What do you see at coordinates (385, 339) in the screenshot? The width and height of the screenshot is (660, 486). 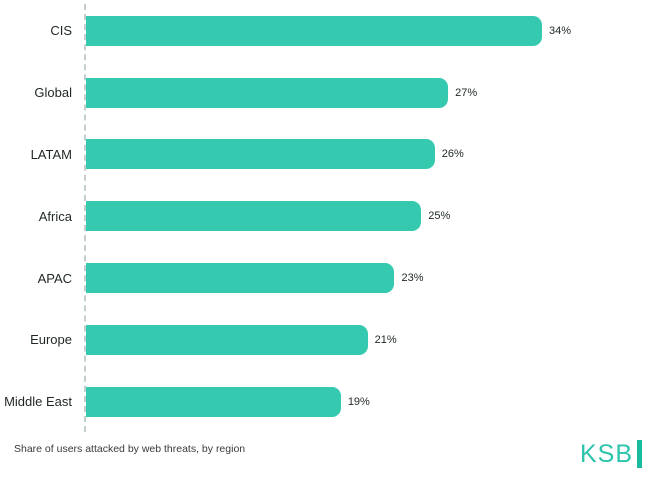 I see `value-label: 21%` at bounding box center [385, 339].